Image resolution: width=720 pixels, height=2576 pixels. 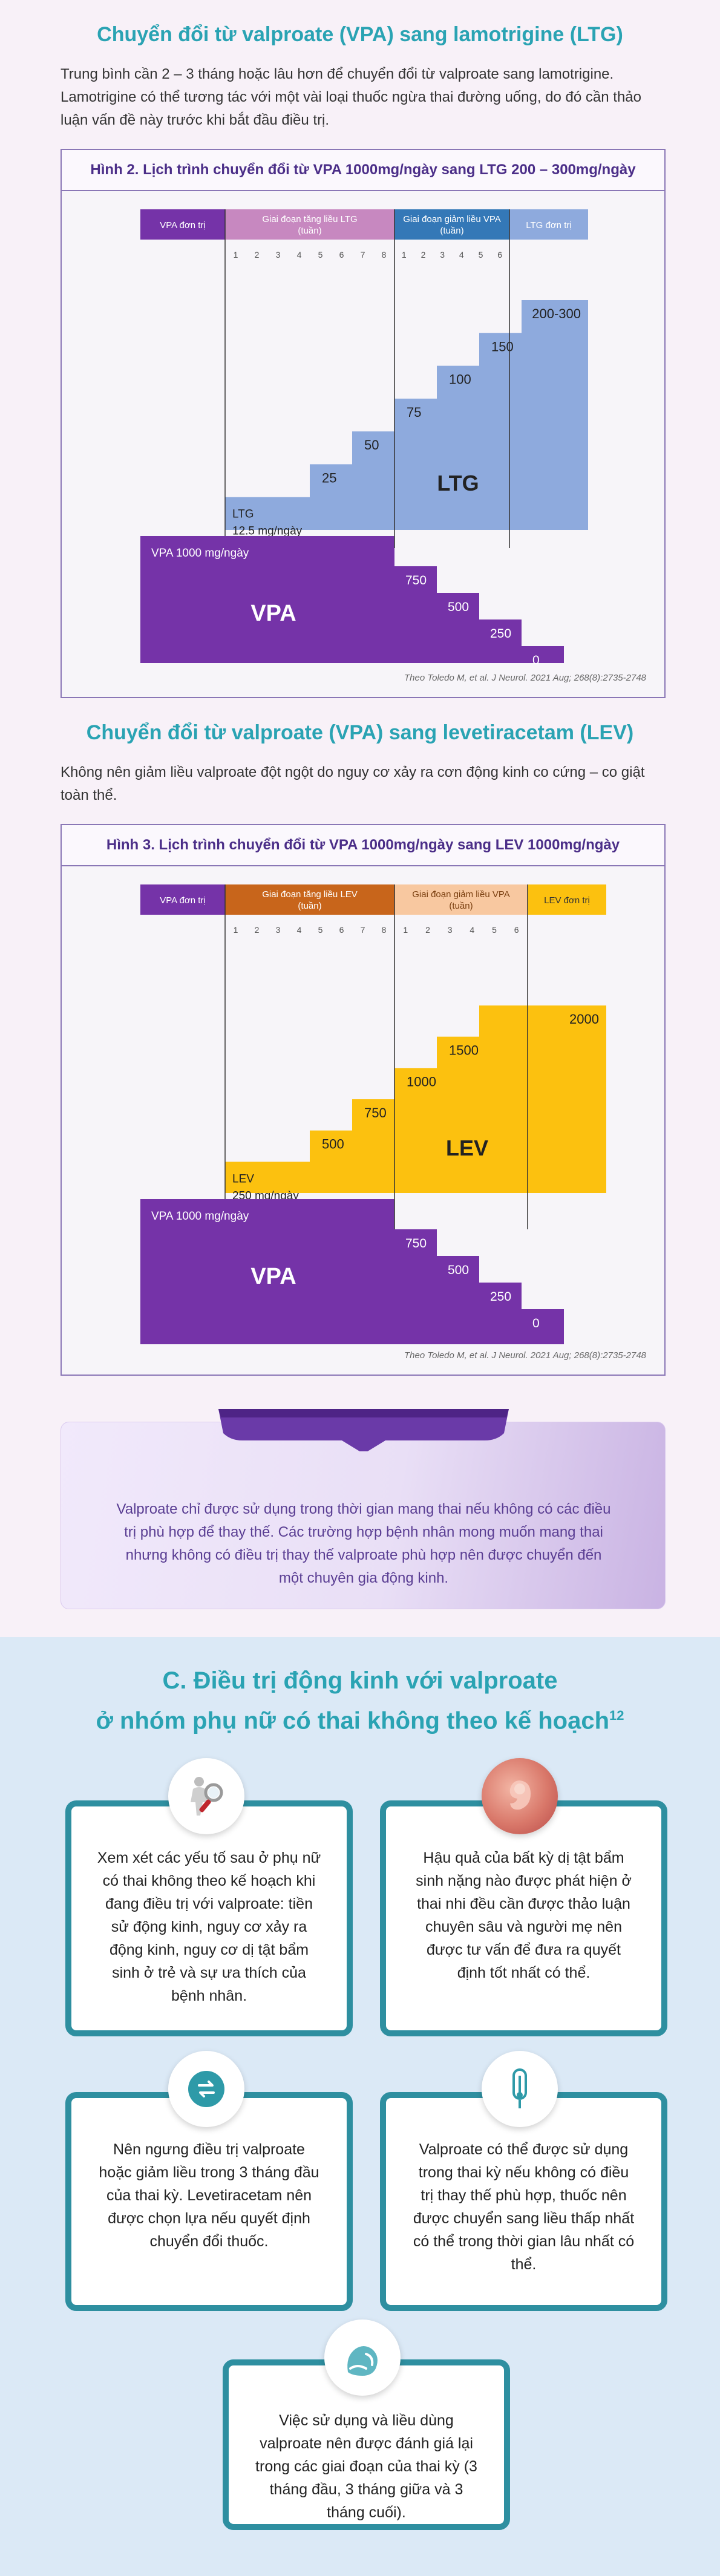 I want to click on new-drug-start-label: LEV, so click(x=243, y=1178).